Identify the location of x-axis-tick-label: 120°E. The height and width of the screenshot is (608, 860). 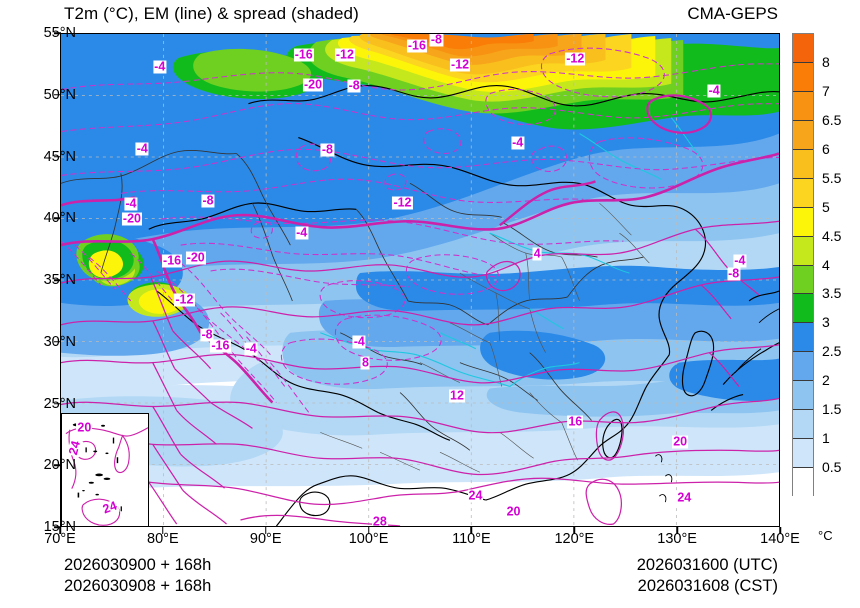
(574, 539).